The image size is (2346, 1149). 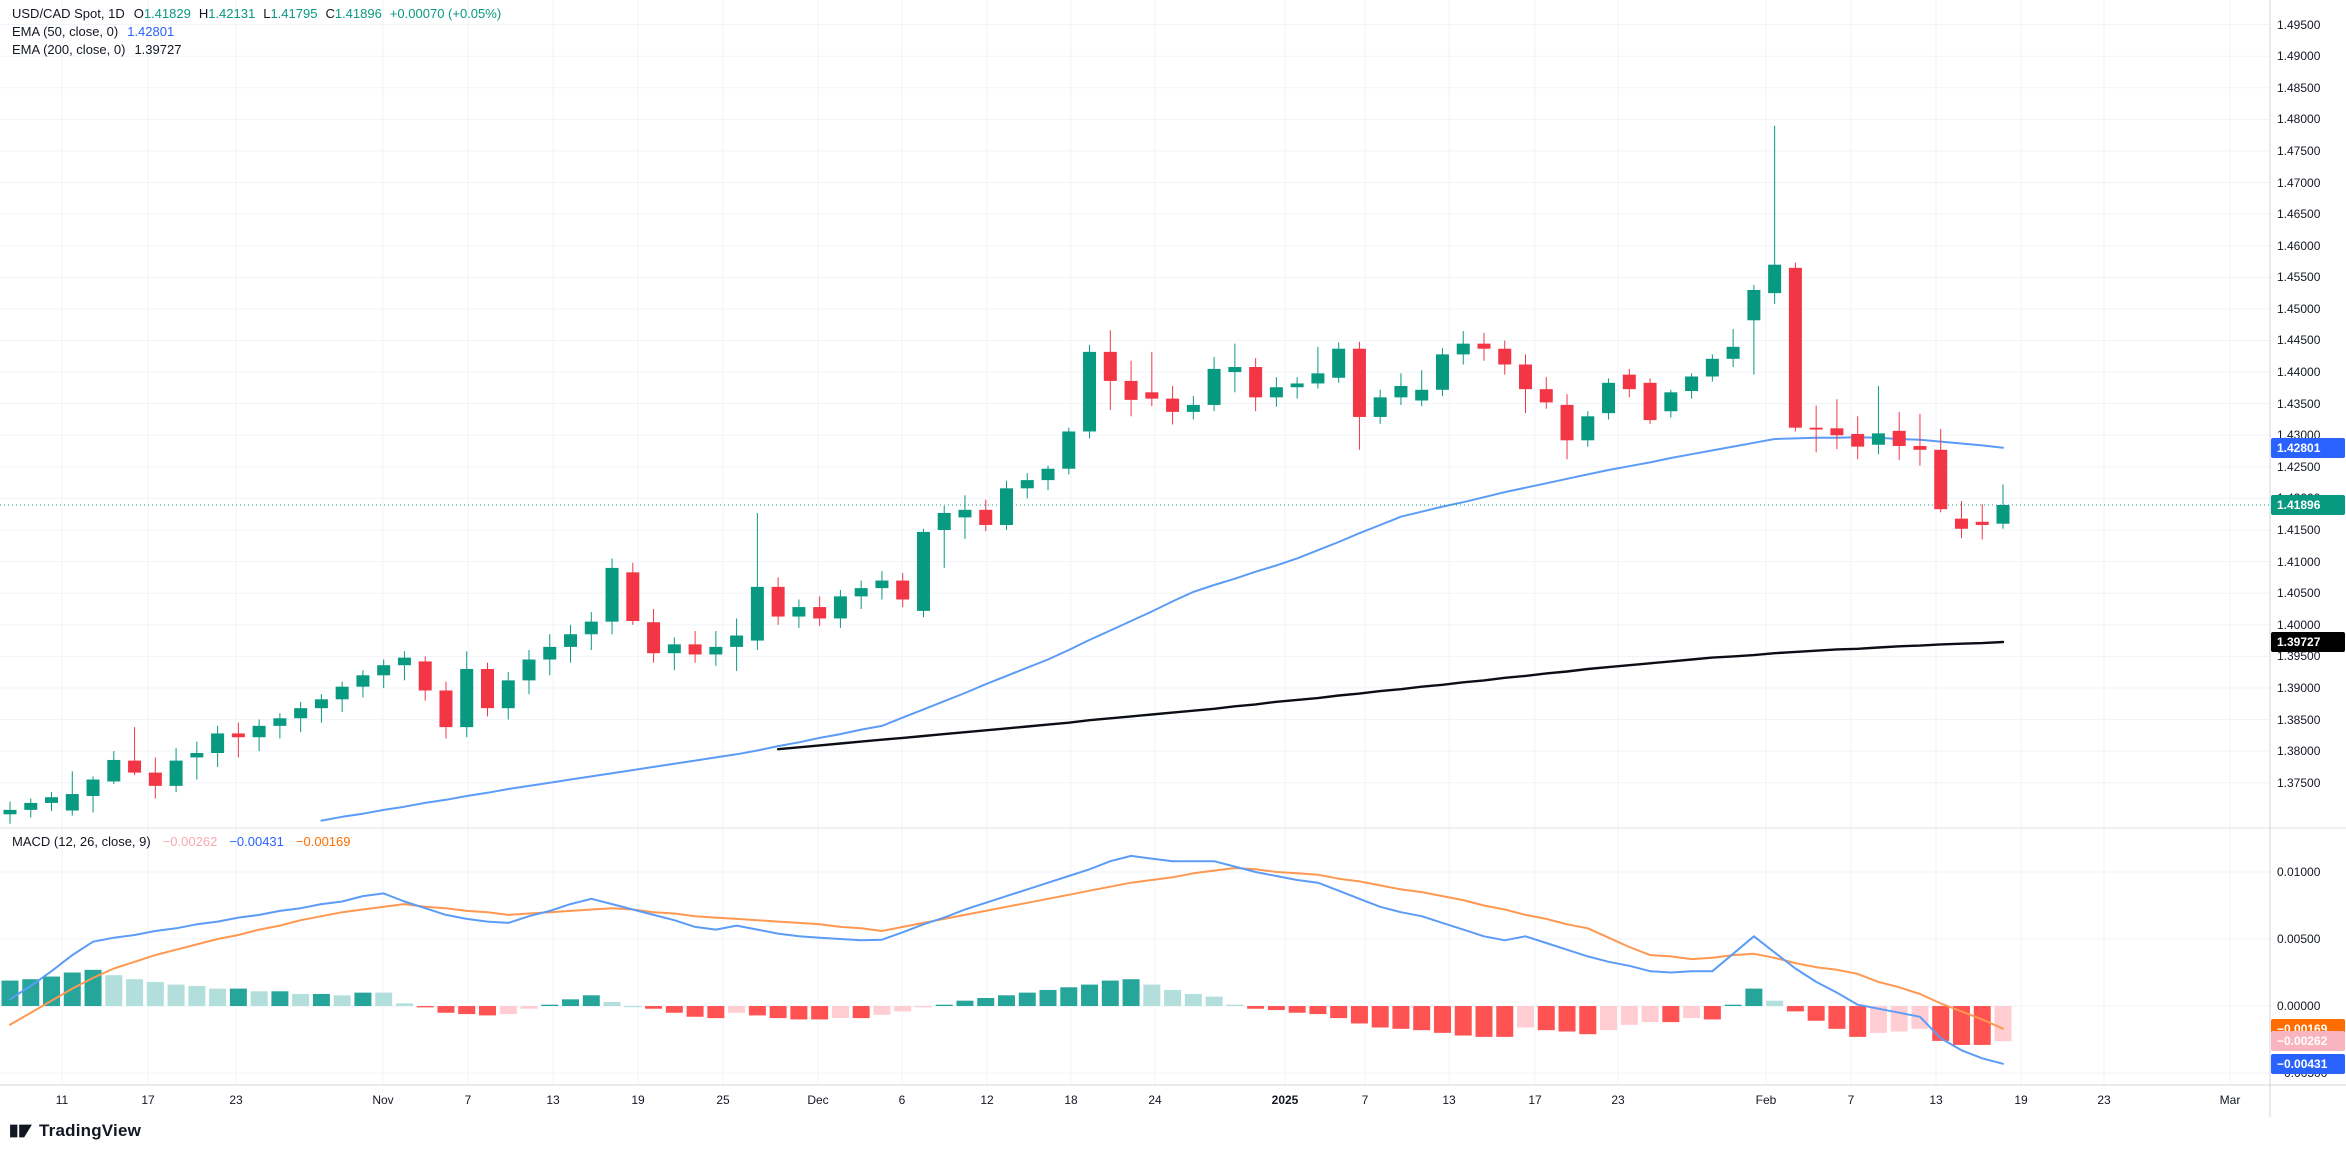 What do you see at coordinates (167, 13) in the screenshot?
I see `open-value: 1.41829` at bounding box center [167, 13].